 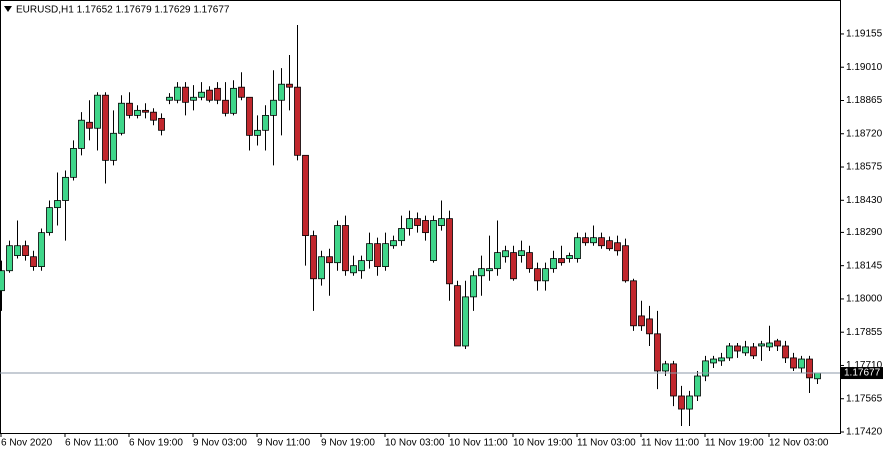 I want to click on collapse-icon, so click(x=8, y=9).